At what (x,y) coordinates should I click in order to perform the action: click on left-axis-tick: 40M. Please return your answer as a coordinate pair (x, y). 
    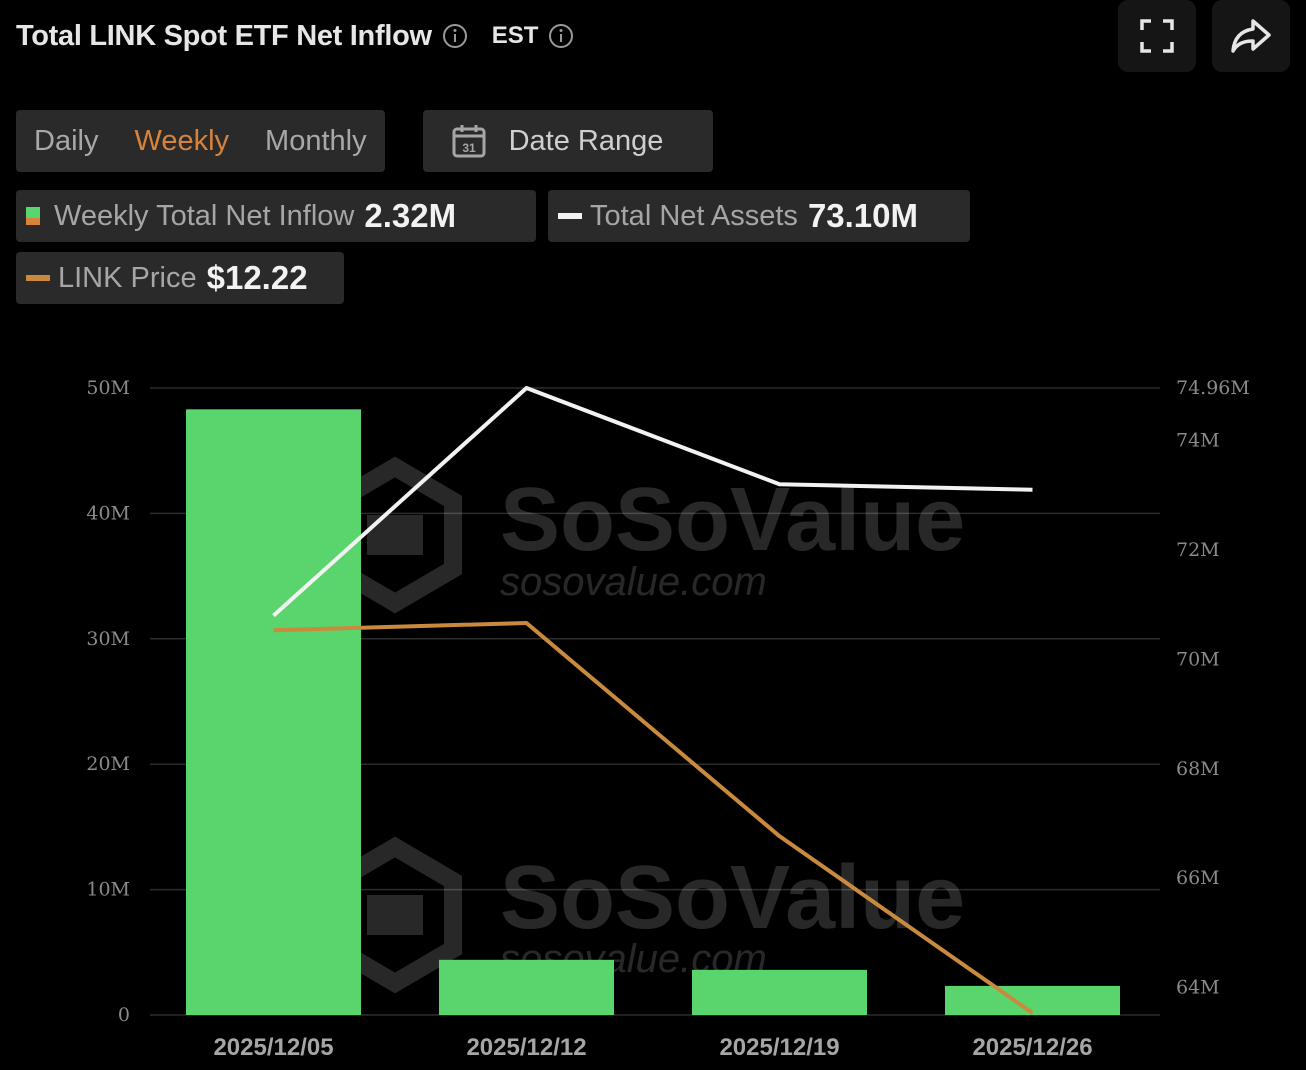
    Looking at the image, I should click on (108, 513).